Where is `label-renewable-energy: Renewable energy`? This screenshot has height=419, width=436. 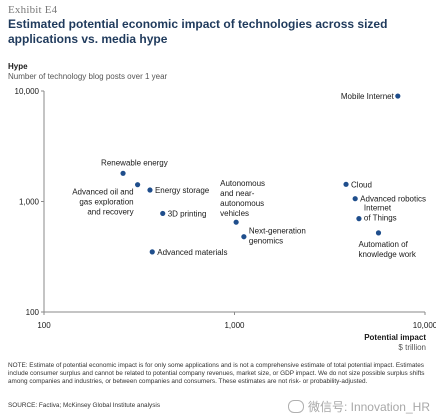 label-renewable-energy: Renewable energy is located at coordinates (134, 162).